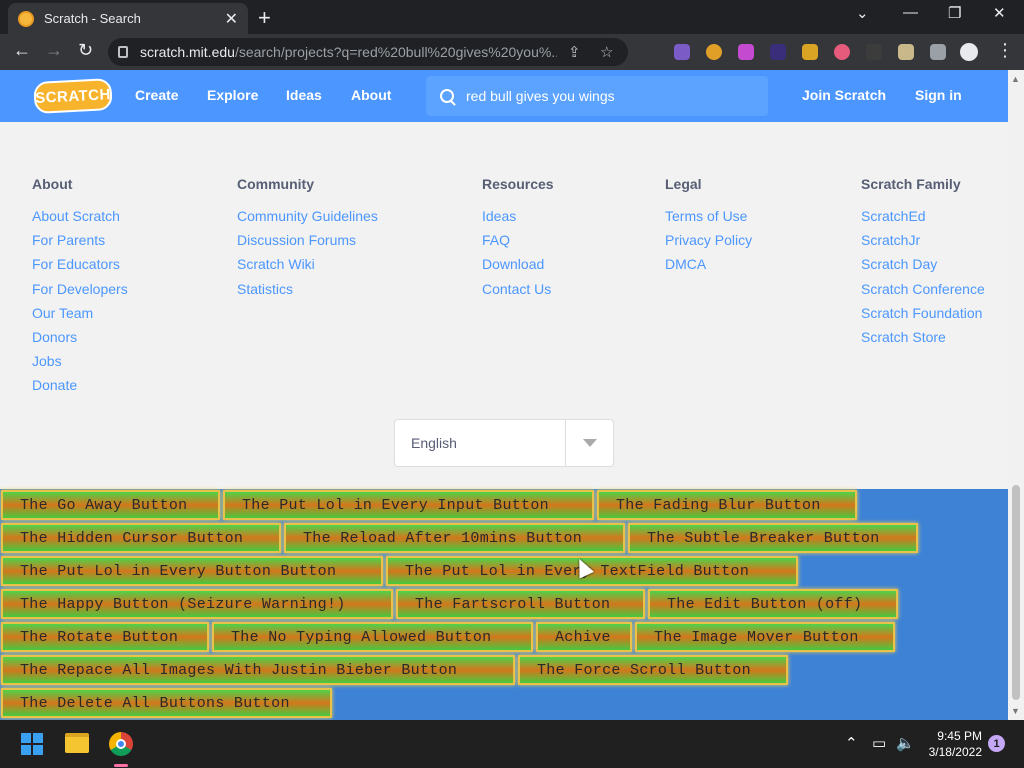  Describe the element at coordinates (969, 52) in the screenshot. I see `profile-avatar-icon` at that location.